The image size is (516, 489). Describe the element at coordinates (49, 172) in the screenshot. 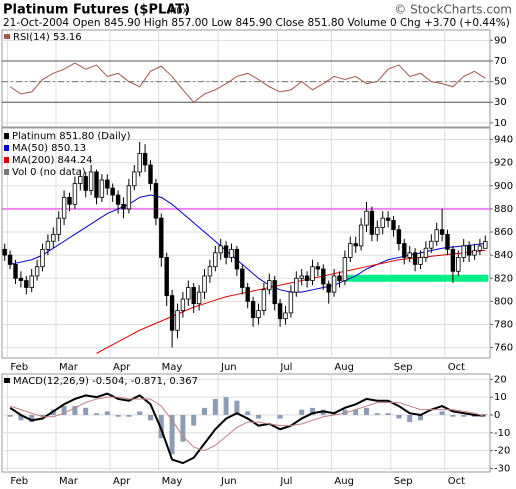

I see `legend-text: Vol 0 (no data)` at that location.